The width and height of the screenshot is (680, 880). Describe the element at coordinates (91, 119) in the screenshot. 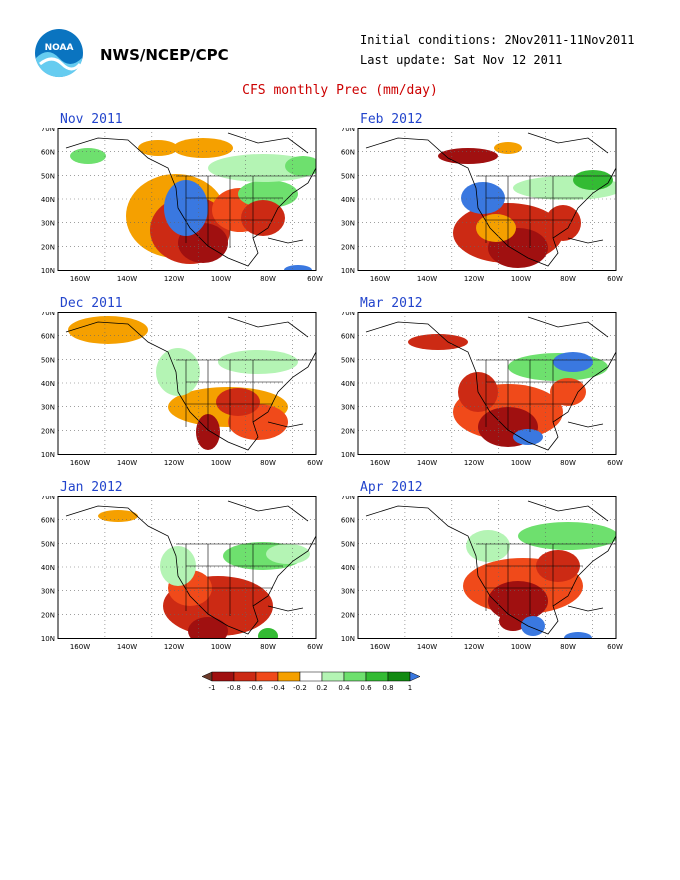

I see `map-title: Nov 2011` at that location.